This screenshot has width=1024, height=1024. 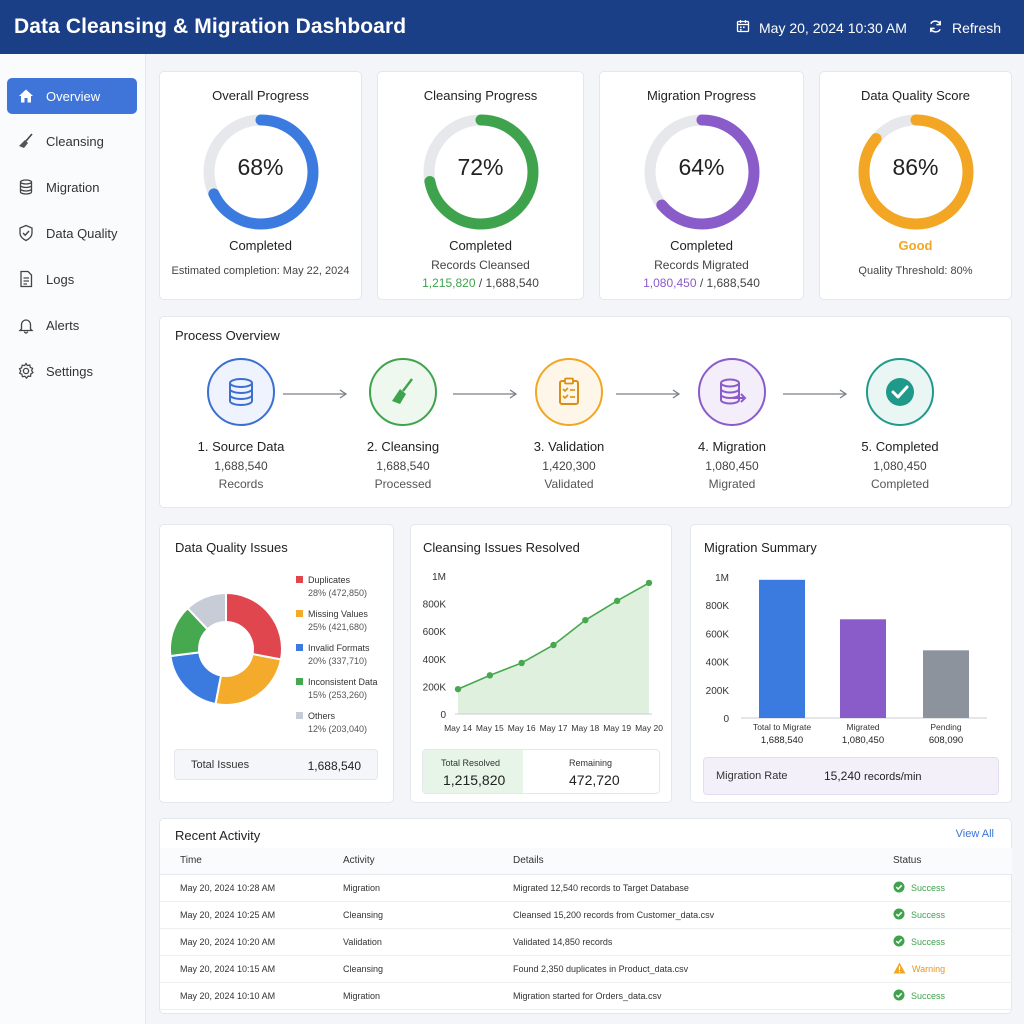 I want to click on step-count: 1,688,540, so click(x=241, y=466).